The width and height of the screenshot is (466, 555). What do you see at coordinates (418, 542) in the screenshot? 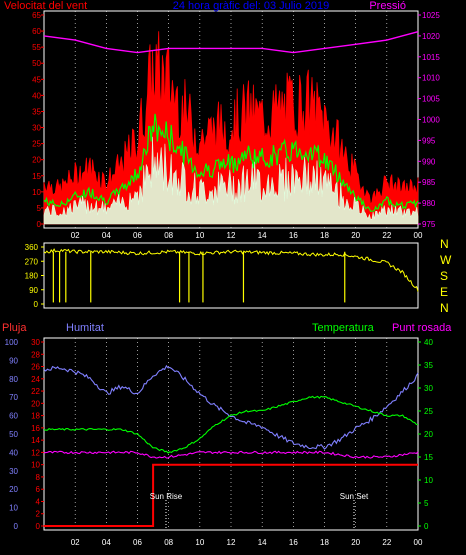
I see `temp-x-tick-label: 00` at bounding box center [418, 542].